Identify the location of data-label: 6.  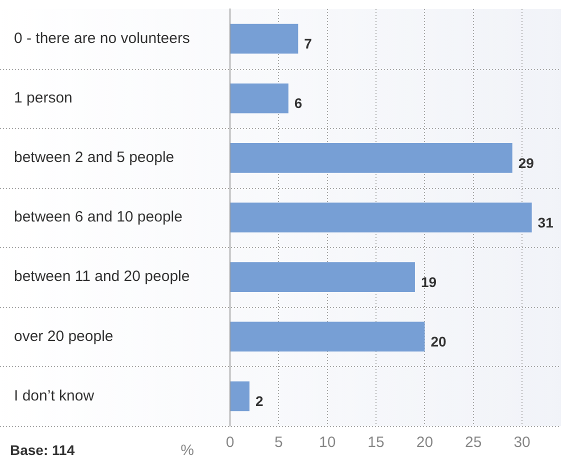
(298, 103).